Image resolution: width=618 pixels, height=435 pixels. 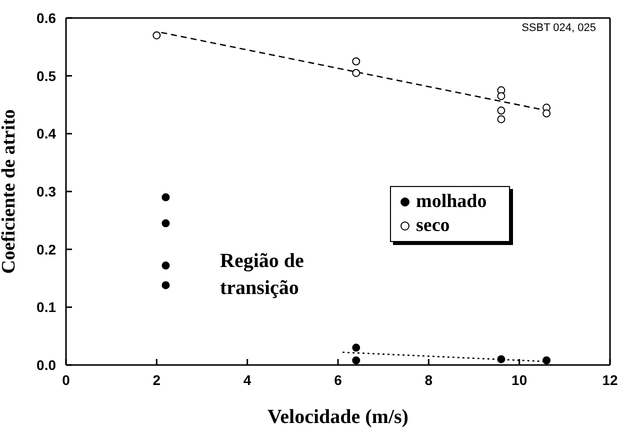 What do you see at coordinates (46, 249) in the screenshot?
I see `y-tick-label: 0.2` at bounding box center [46, 249].